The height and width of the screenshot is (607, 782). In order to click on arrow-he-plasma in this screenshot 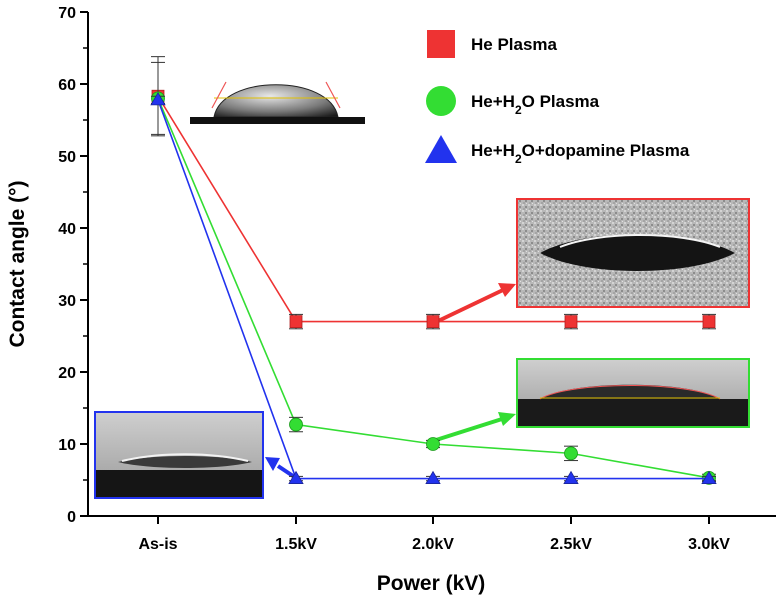, I will do `click(469, 306)`.